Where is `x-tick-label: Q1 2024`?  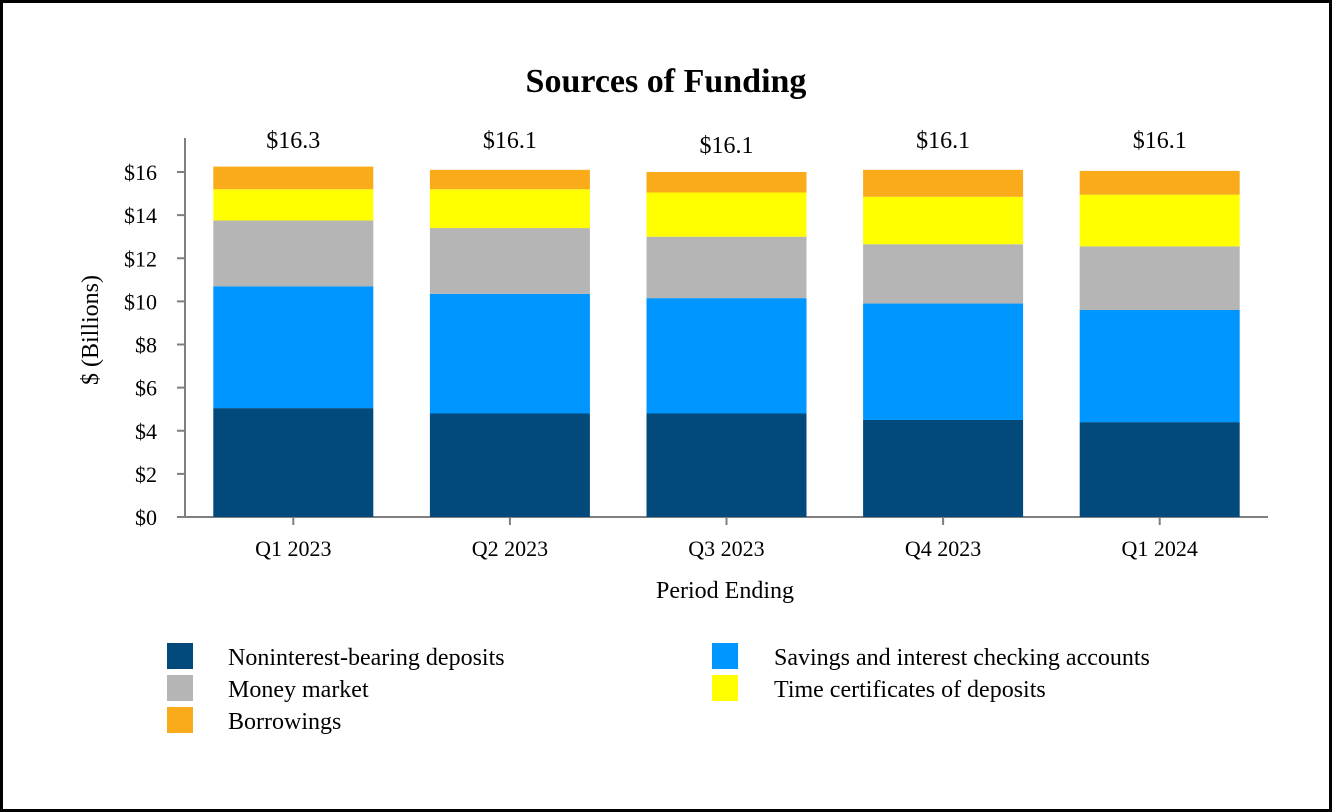 x-tick-label: Q1 2024 is located at coordinates (1160, 548).